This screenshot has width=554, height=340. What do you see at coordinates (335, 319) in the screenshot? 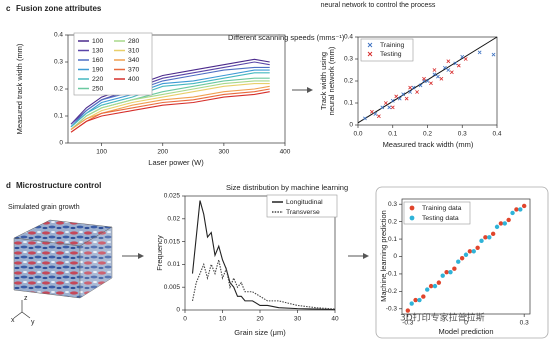
I see `x-tick-label: 40` at bounding box center [335, 319].